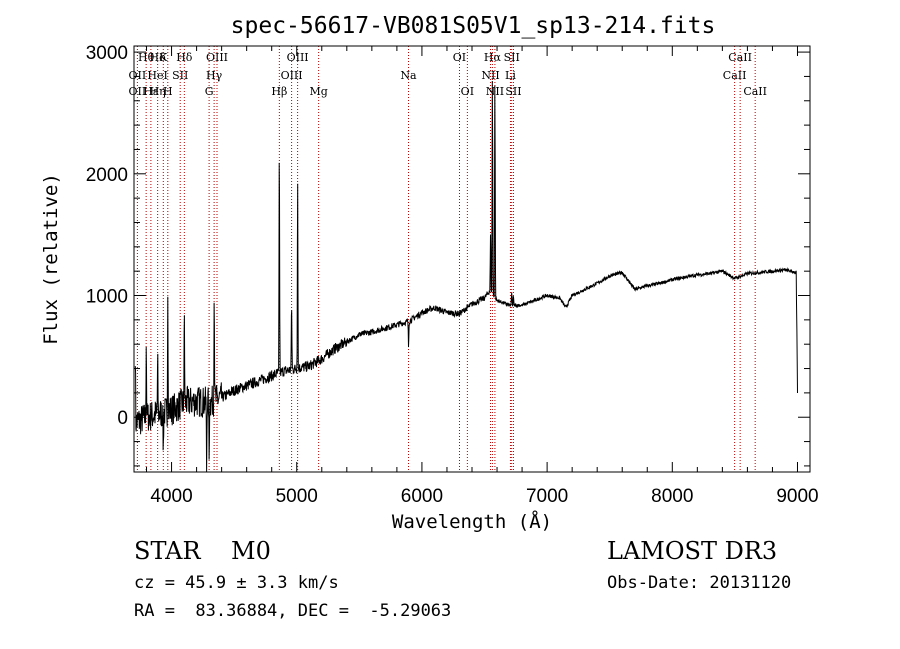  Describe the element at coordinates (692, 551) in the screenshot. I see `survey-name: LAMOST DR3` at that location.